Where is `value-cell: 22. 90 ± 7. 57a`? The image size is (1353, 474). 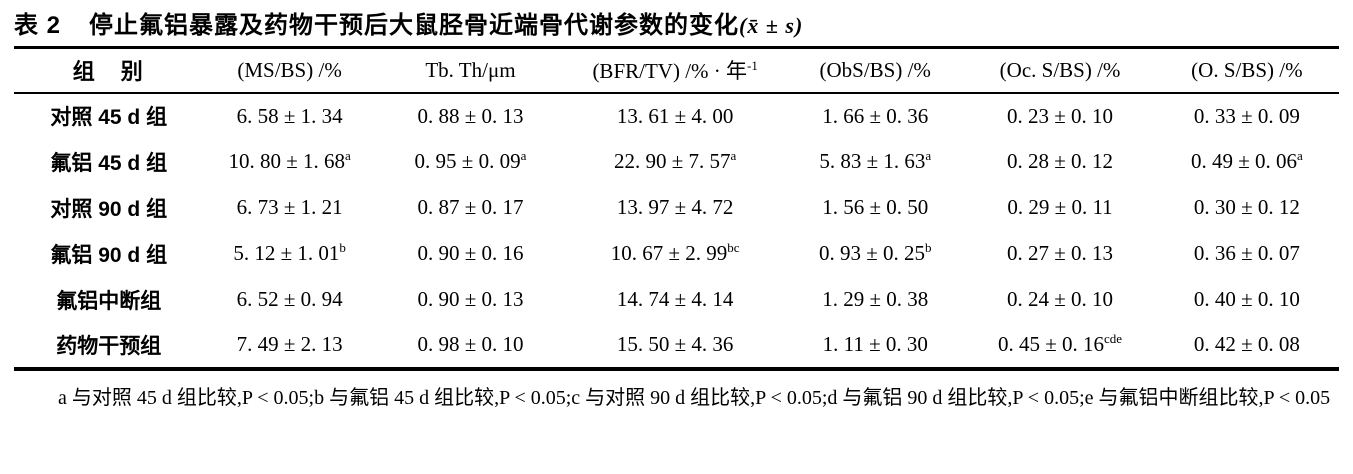 value-cell: 22. 90 ± 7. 57a is located at coordinates (675, 160).